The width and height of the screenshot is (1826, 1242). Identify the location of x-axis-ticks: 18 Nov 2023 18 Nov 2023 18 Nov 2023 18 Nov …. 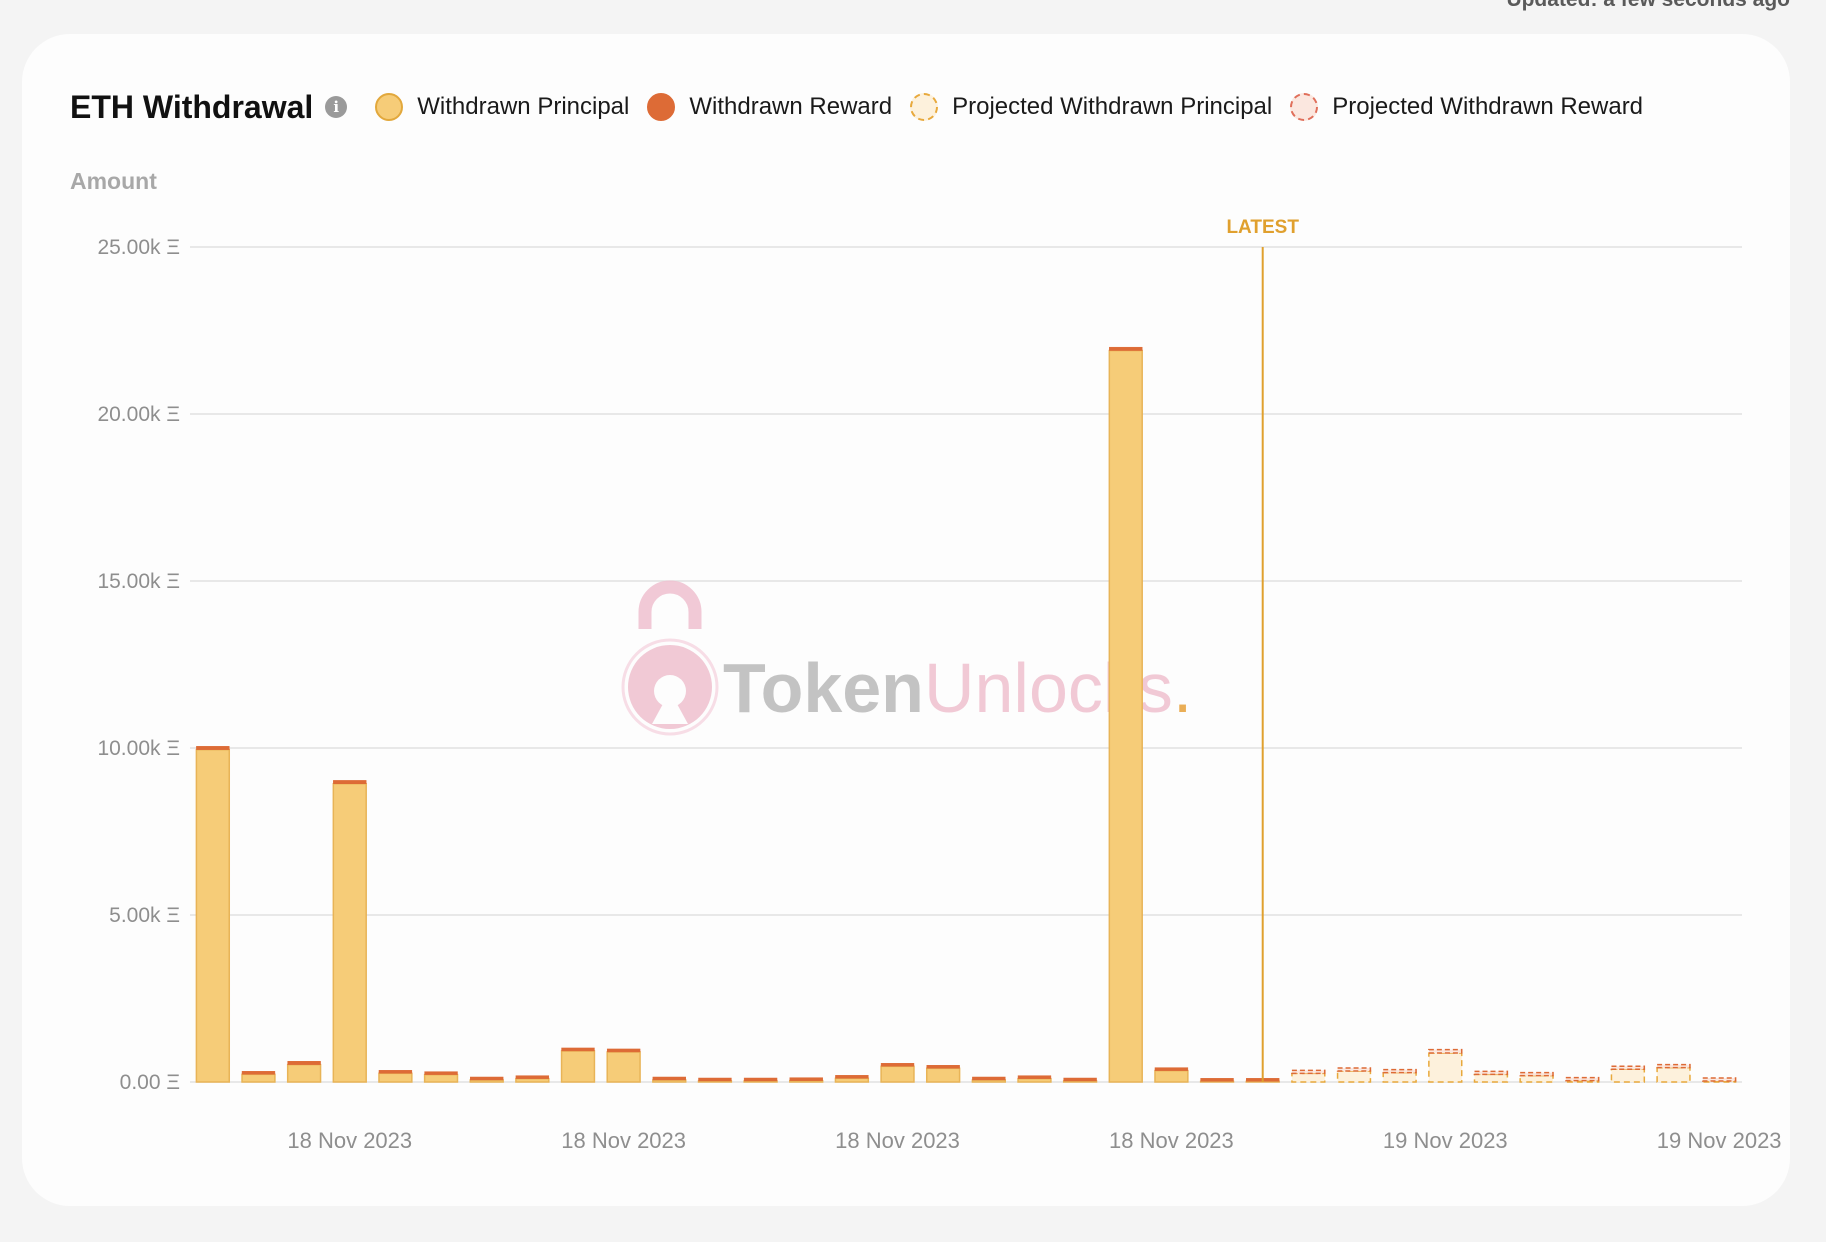
(1034, 1140).